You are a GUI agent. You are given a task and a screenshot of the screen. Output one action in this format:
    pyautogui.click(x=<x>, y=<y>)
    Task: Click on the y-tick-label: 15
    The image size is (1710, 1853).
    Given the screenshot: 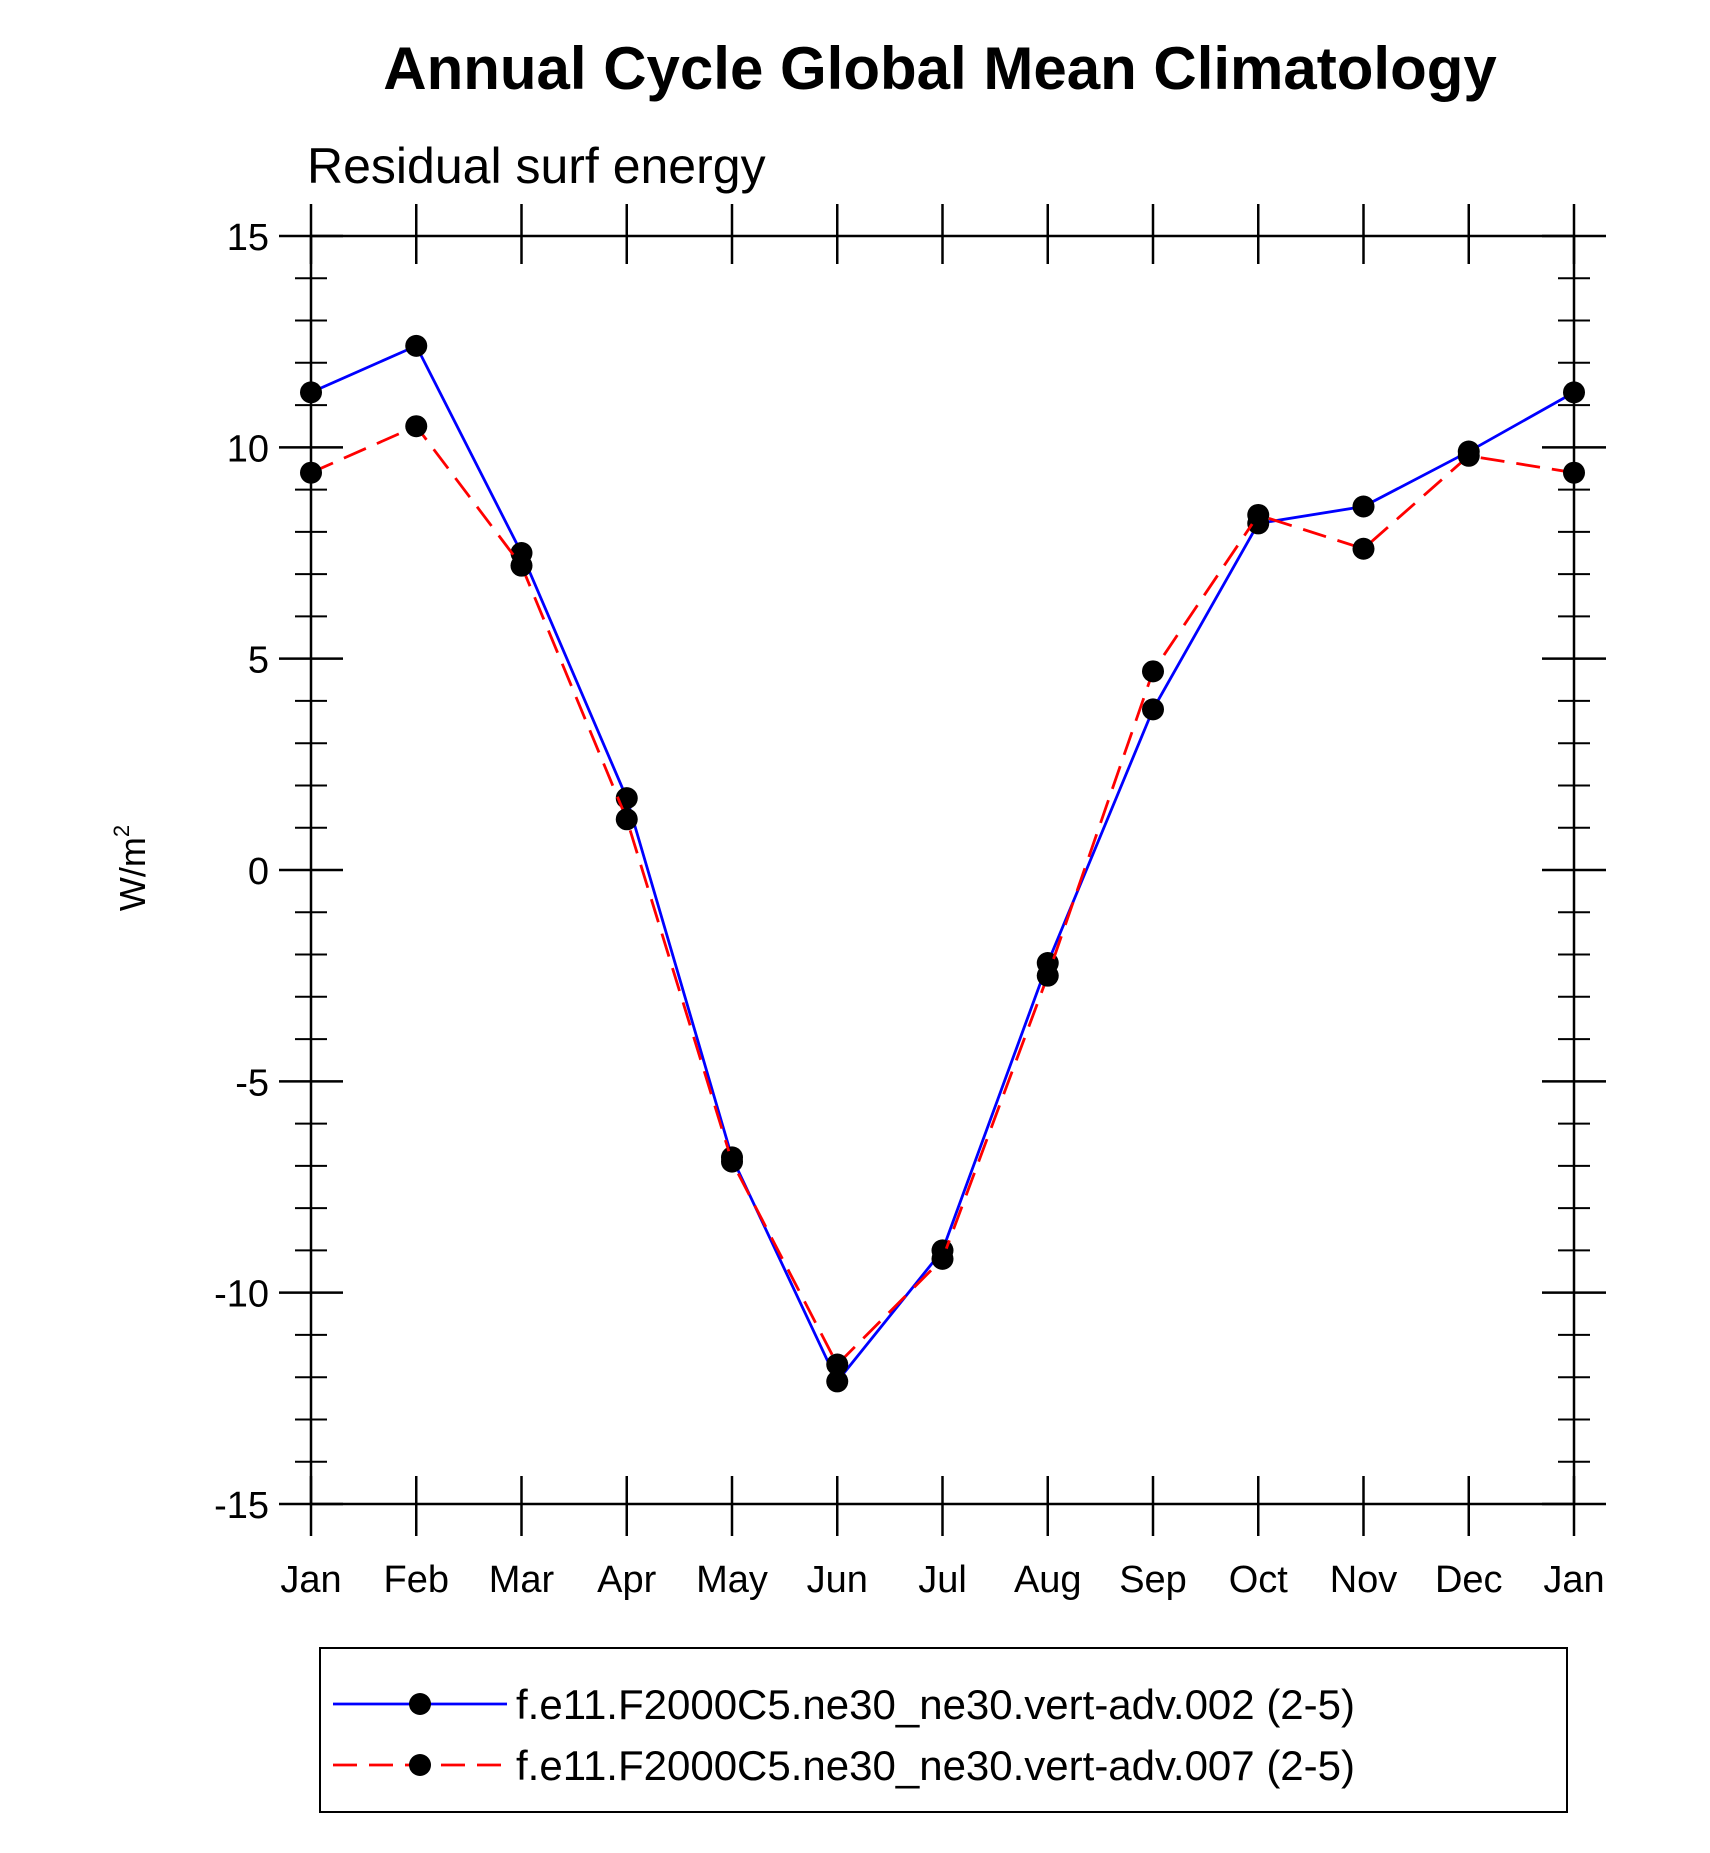 What is the action you would take?
    pyautogui.click(x=248, y=238)
    